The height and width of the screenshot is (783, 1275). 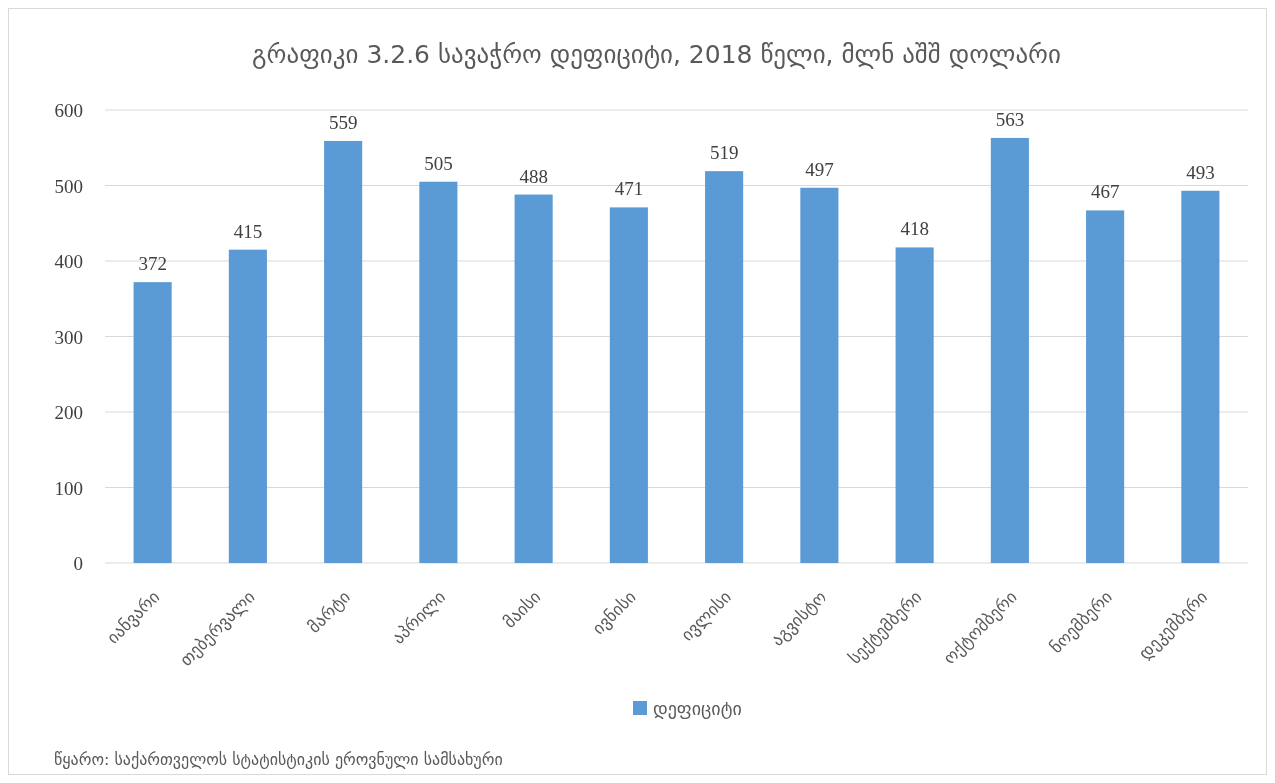 I want to click on data-label: 418, so click(x=914, y=229).